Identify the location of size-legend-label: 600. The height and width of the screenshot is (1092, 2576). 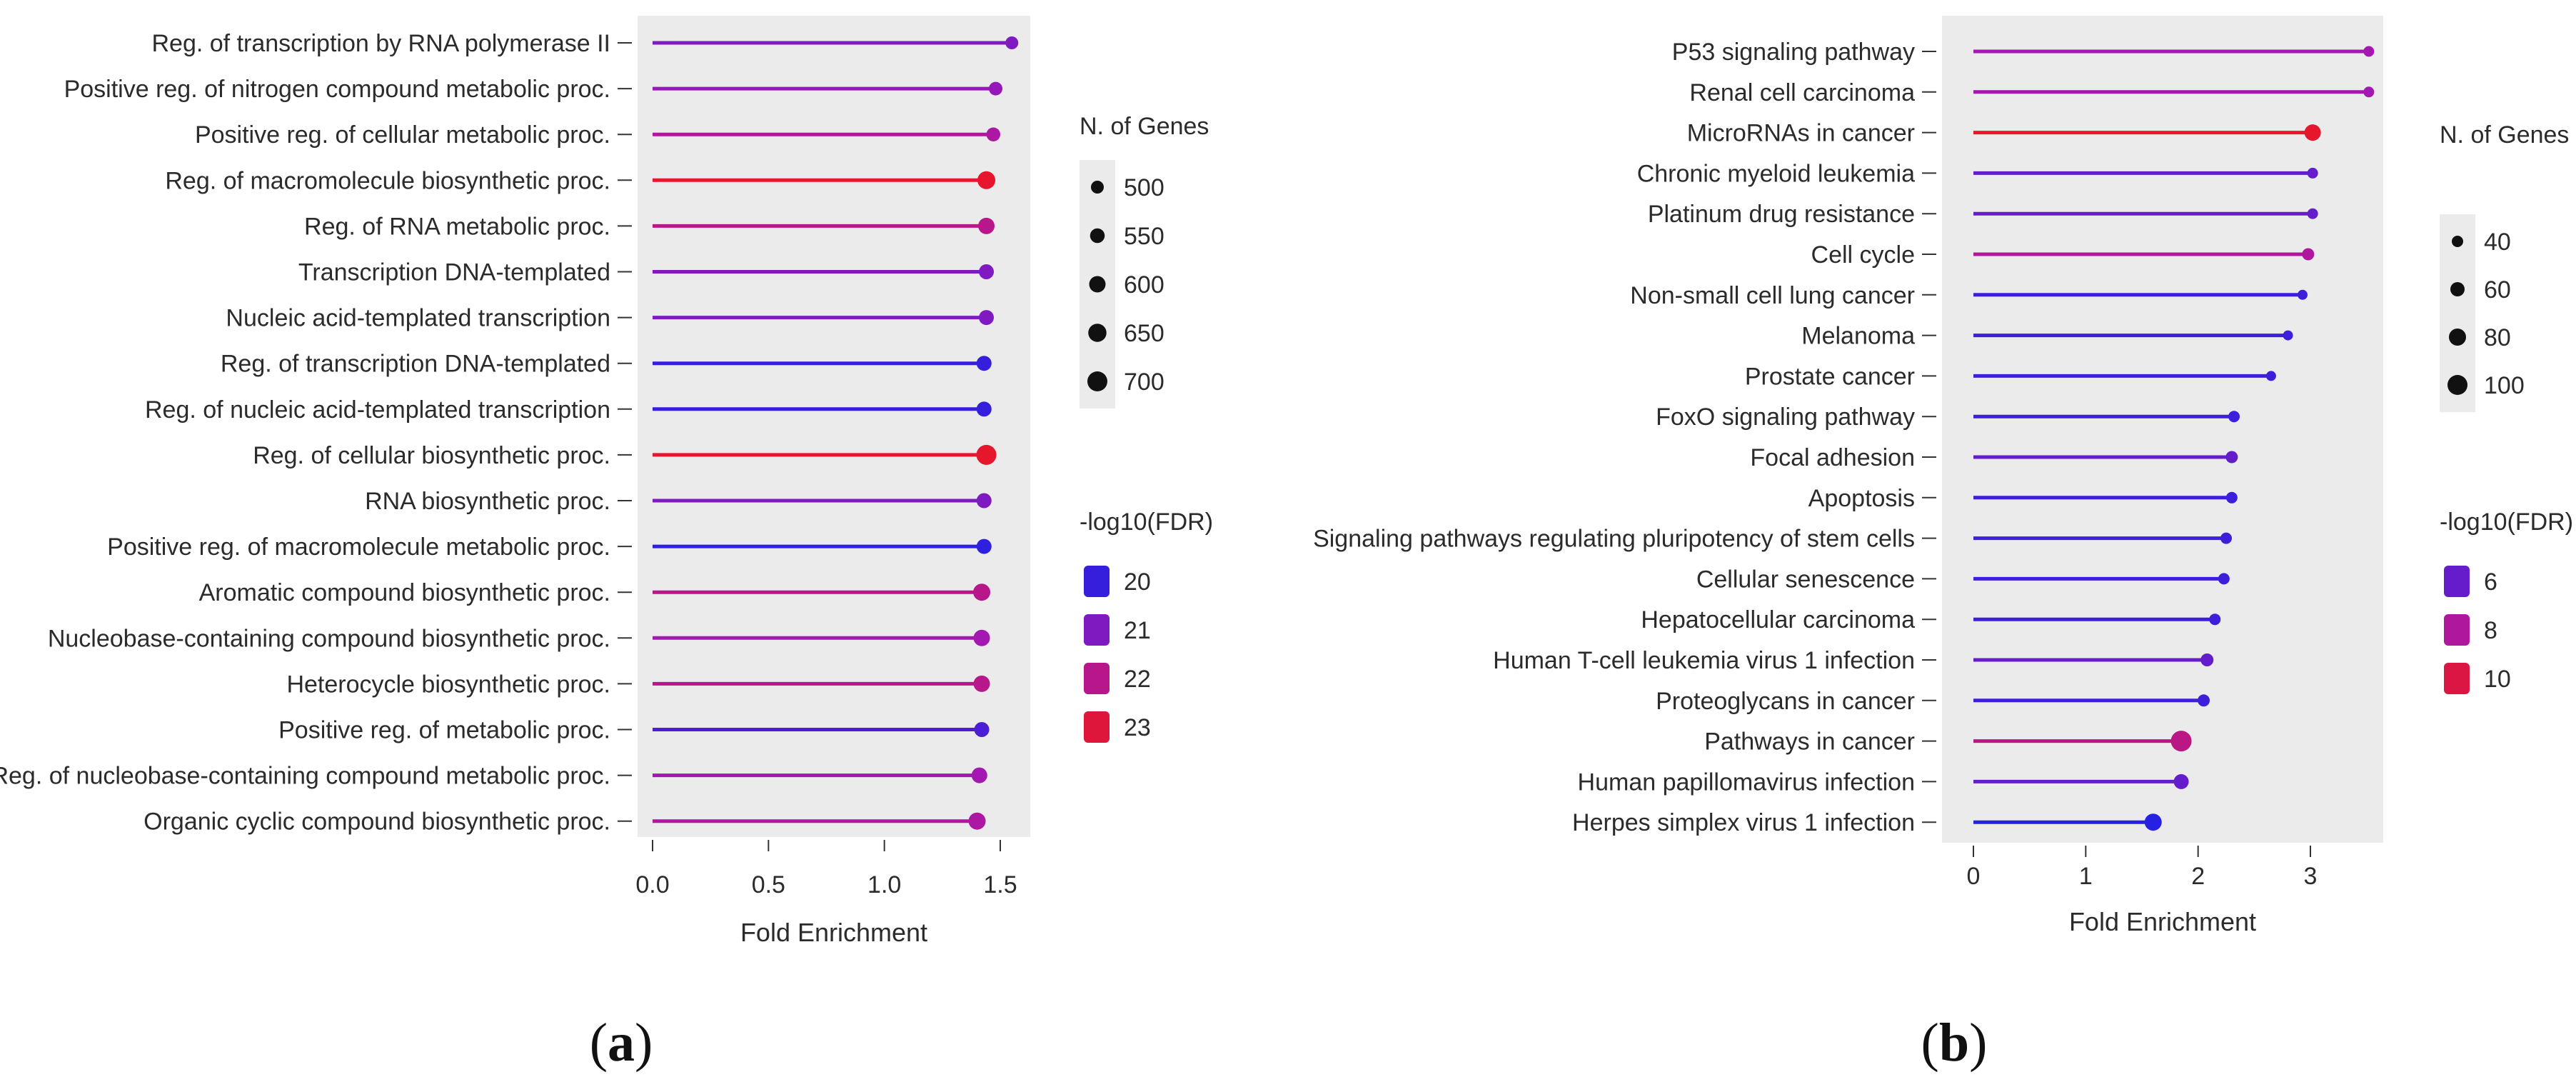
(1144, 285).